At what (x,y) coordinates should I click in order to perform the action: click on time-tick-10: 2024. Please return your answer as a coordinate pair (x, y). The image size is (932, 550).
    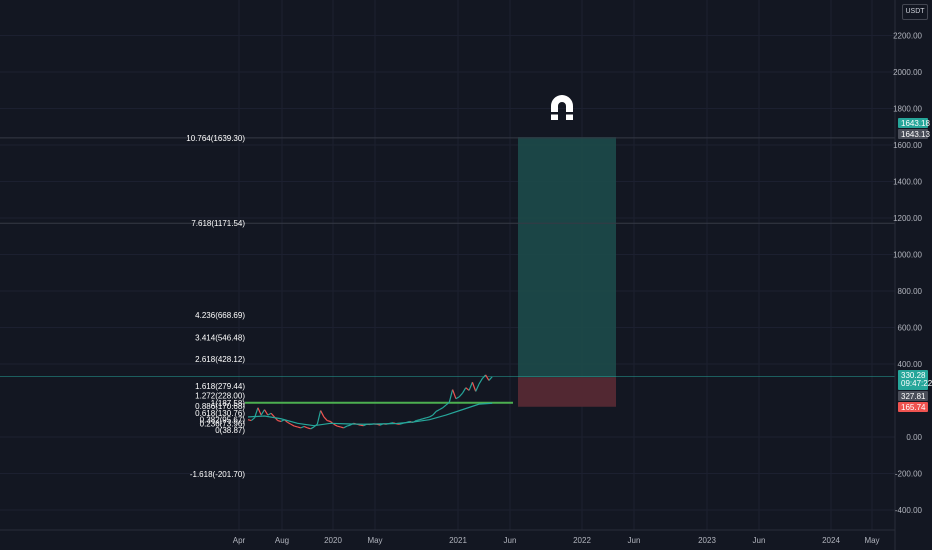
    Looking at the image, I should click on (831, 540).